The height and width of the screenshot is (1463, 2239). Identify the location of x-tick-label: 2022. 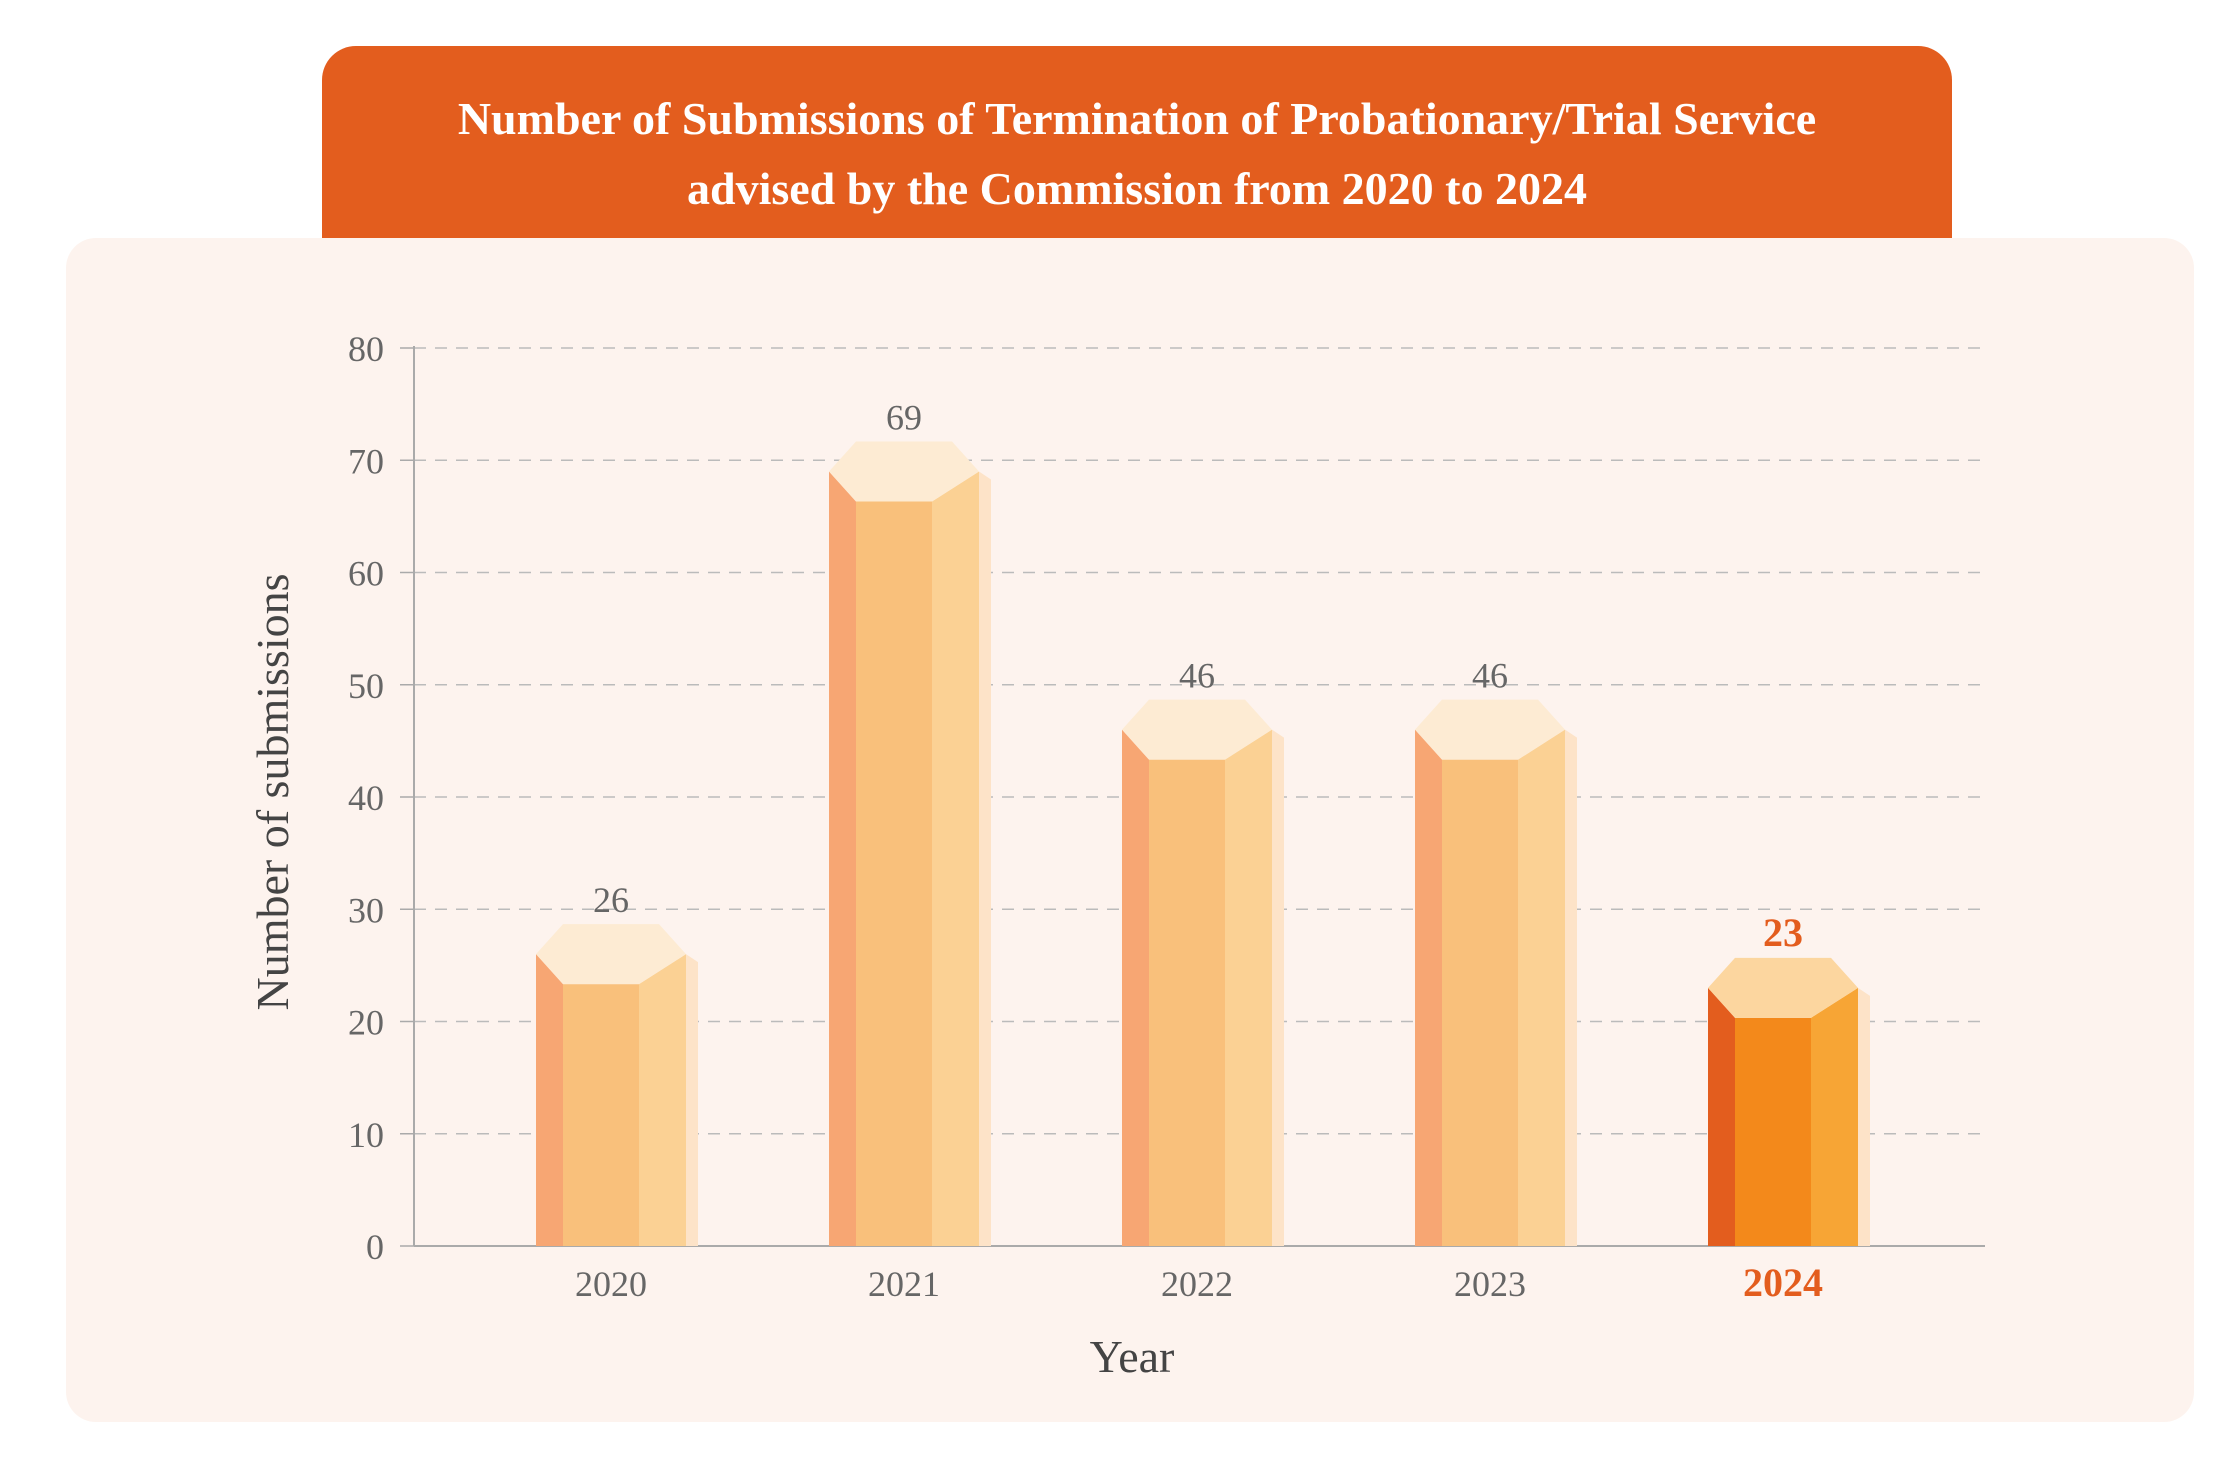
(1197, 1284).